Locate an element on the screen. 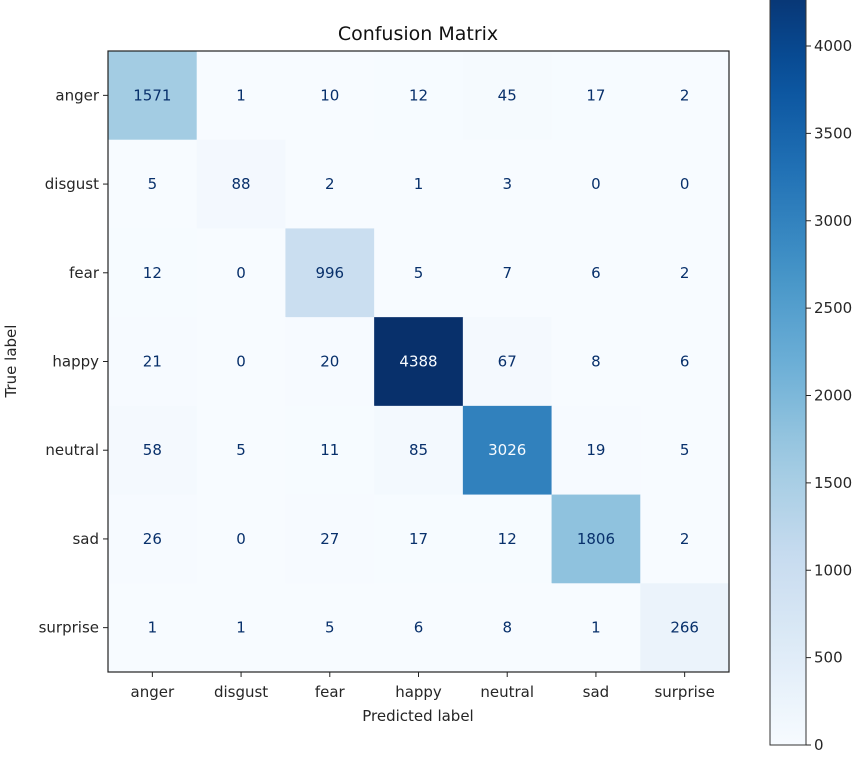  x-tick-label: happy is located at coordinates (418, 692).